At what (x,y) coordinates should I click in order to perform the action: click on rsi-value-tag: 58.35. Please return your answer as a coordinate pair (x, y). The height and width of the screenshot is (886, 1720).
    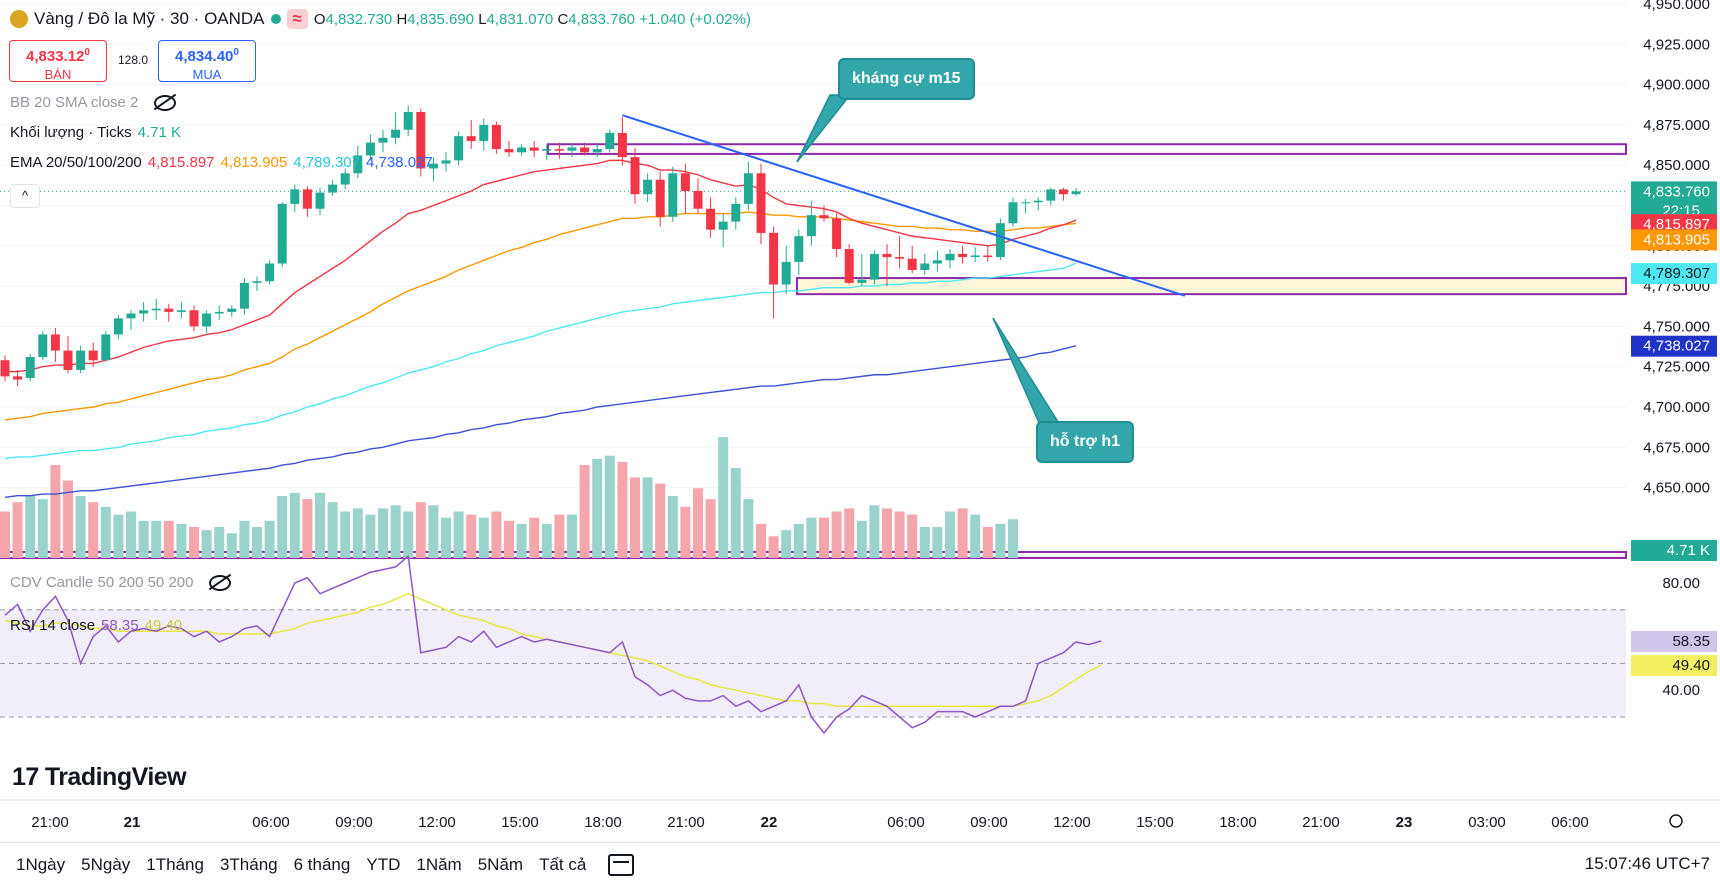
    Looking at the image, I should click on (1691, 641).